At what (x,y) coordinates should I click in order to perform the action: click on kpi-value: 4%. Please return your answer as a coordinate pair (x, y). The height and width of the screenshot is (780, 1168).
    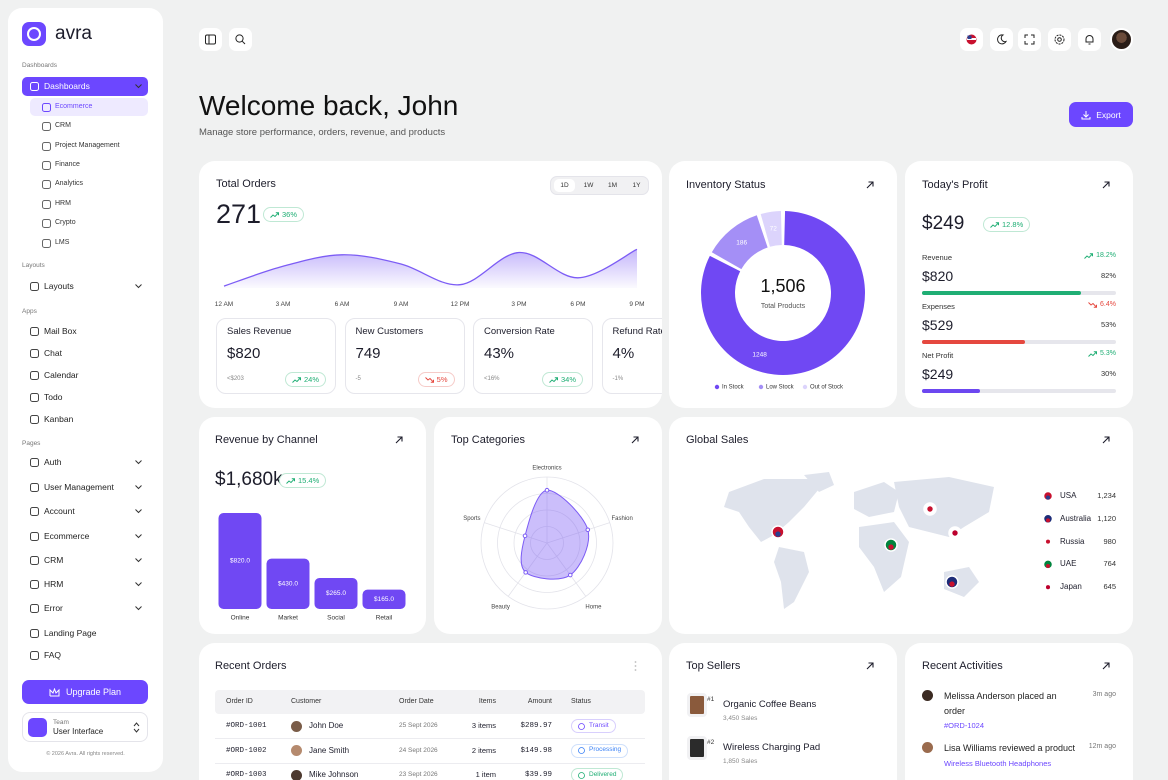
    Looking at the image, I should click on (623, 353).